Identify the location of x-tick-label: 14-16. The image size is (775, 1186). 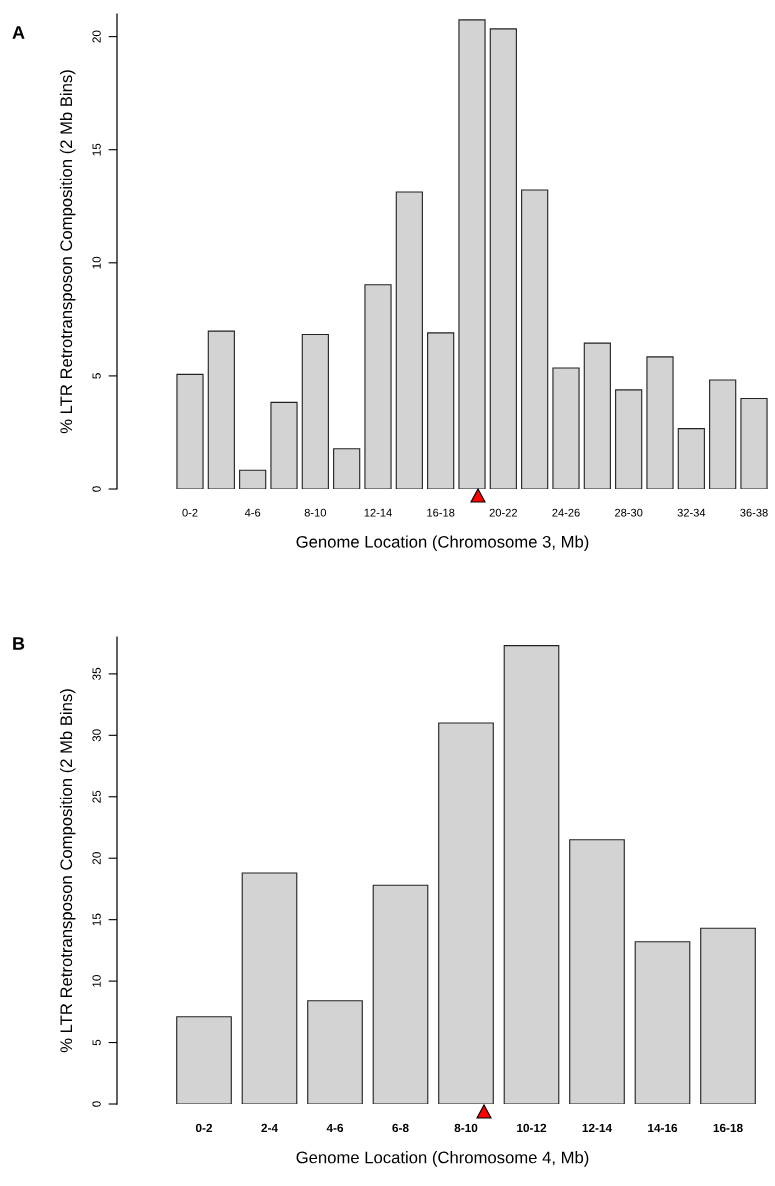
(663, 1128).